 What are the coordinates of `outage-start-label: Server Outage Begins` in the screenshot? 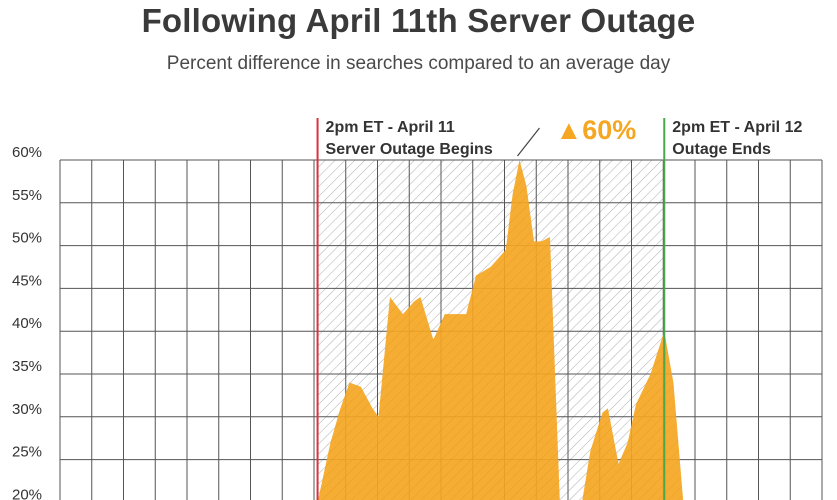 It's located at (409, 149).